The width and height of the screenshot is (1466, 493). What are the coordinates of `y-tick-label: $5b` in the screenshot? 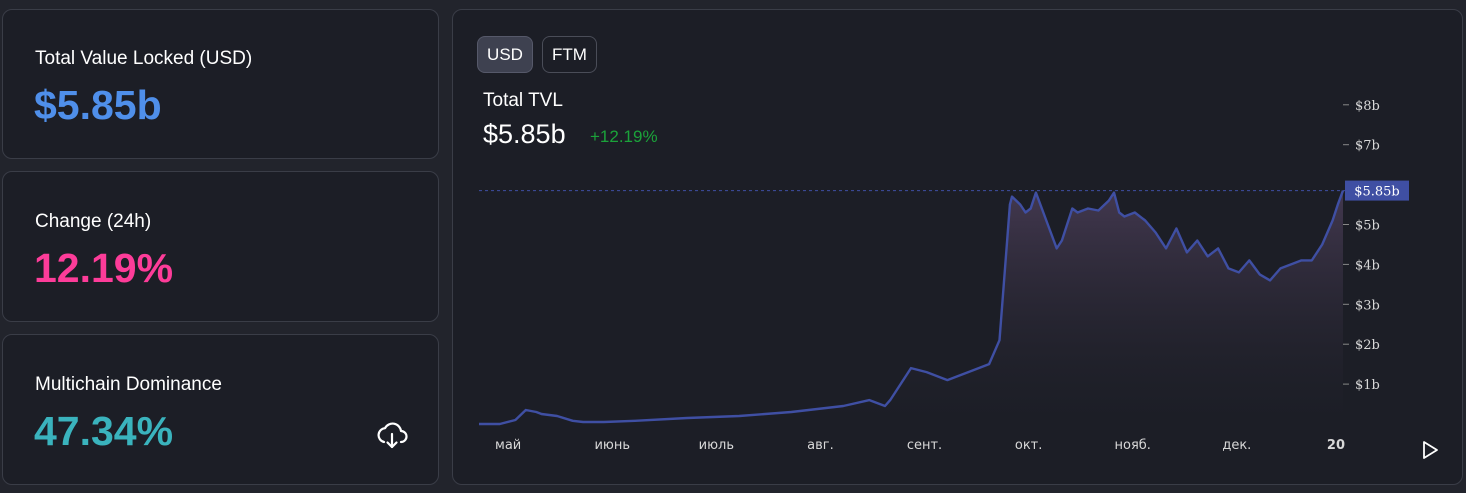 It's located at (1367, 226).